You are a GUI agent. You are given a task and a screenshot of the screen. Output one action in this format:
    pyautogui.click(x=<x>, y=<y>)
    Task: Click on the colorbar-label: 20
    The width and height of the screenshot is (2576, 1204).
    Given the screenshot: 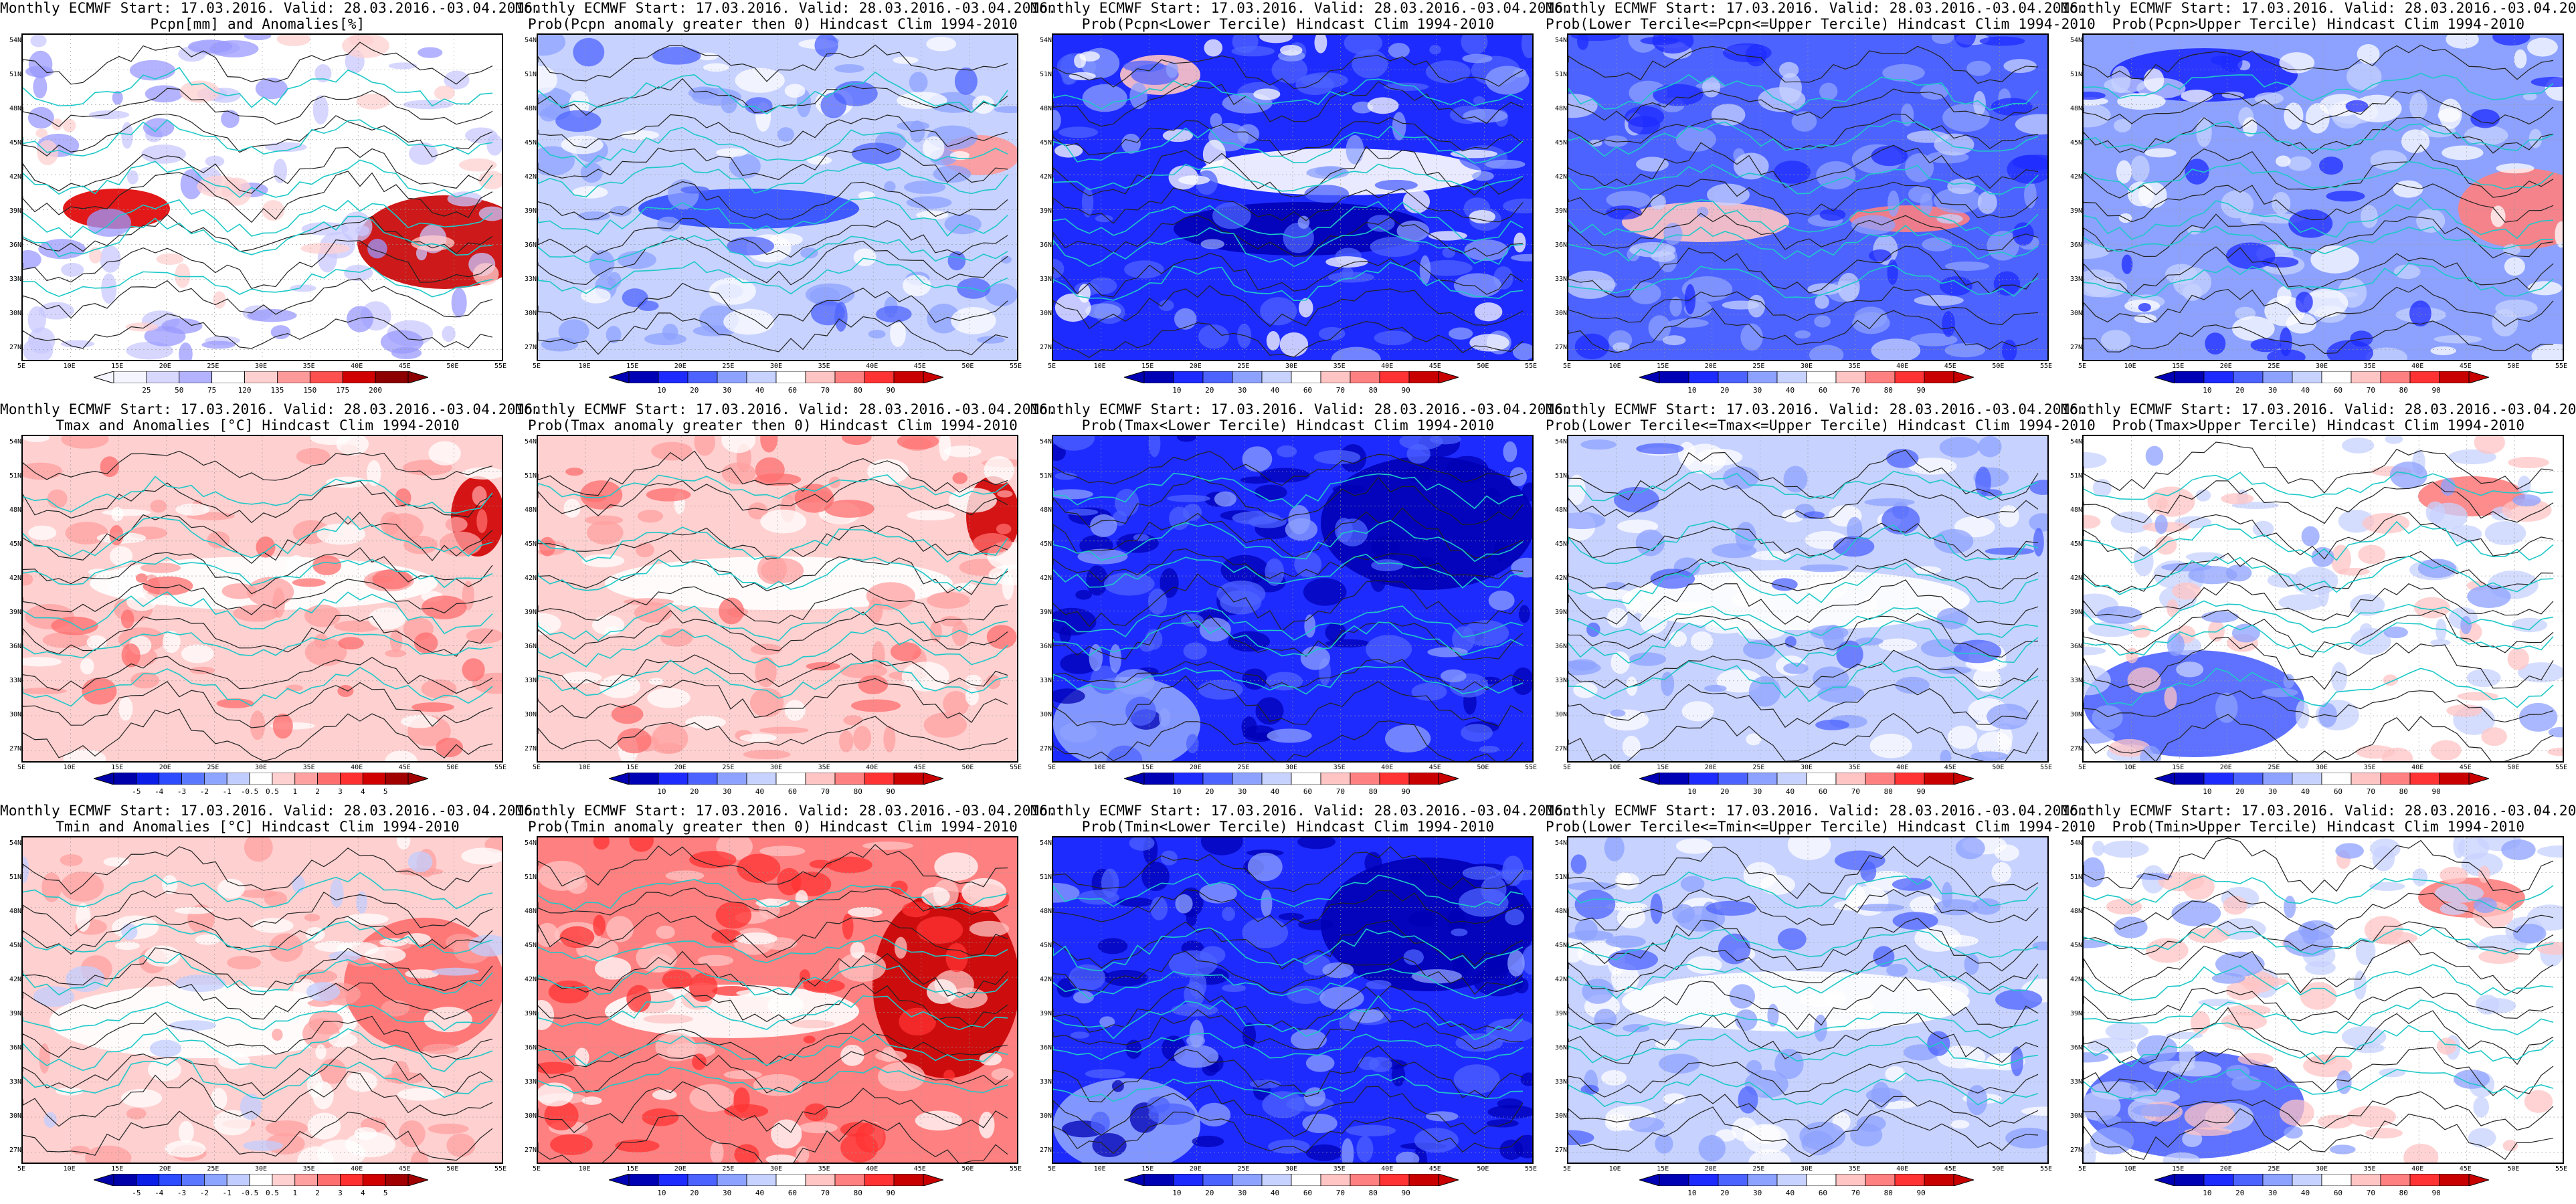 What is the action you would take?
    pyautogui.click(x=695, y=791)
    